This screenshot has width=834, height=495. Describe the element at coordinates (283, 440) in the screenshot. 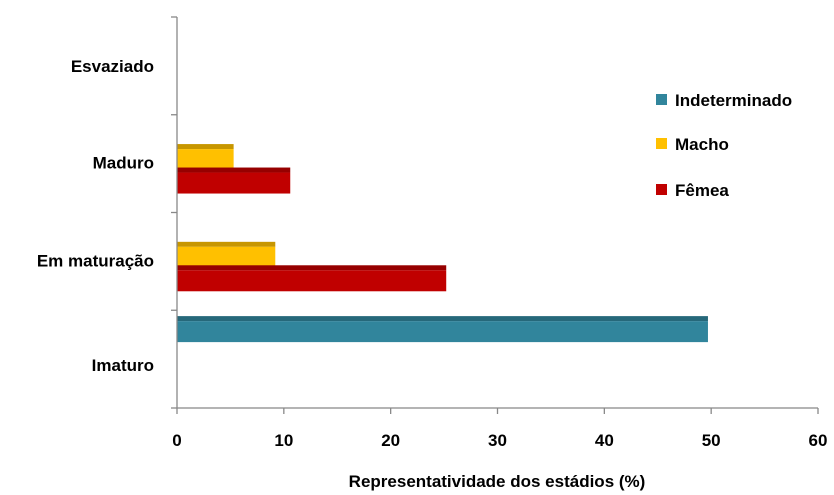

I see `x-tick-label: 10` at that location.